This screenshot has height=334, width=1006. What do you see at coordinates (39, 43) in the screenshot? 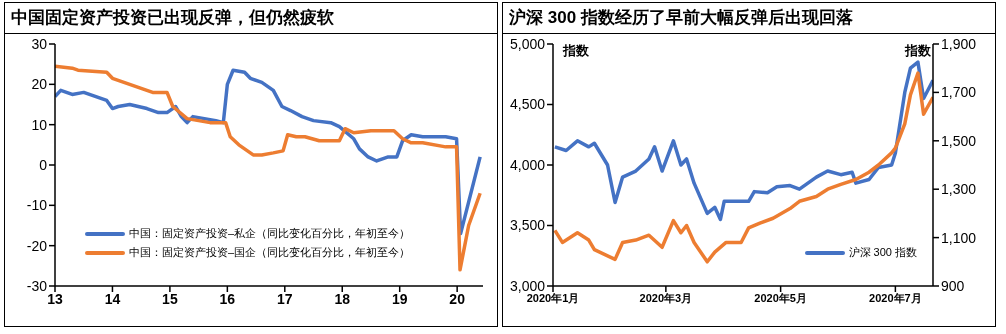
I see `y-tick-label: 30` at bounding box center [39, 43].